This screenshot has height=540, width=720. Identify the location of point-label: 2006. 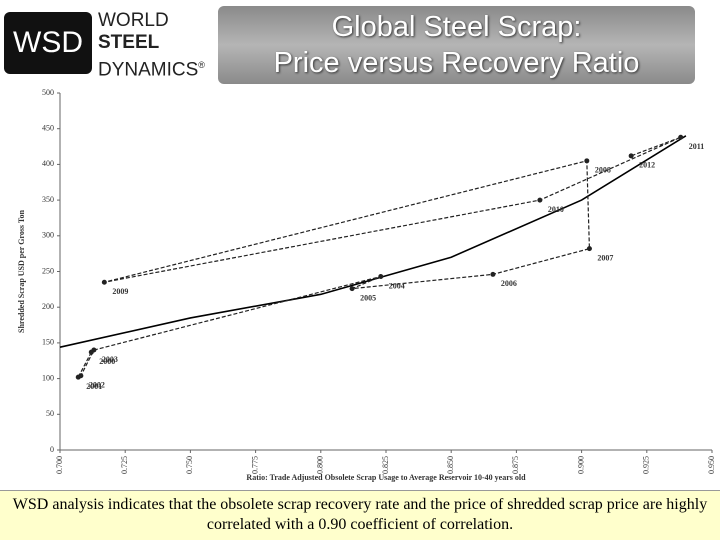
(509, 283).